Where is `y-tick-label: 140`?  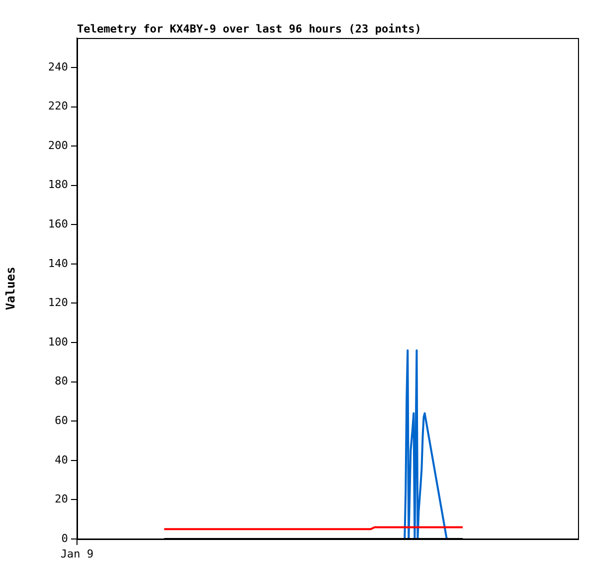
y-tick-label: 140 is located at coordinates (58, 263).